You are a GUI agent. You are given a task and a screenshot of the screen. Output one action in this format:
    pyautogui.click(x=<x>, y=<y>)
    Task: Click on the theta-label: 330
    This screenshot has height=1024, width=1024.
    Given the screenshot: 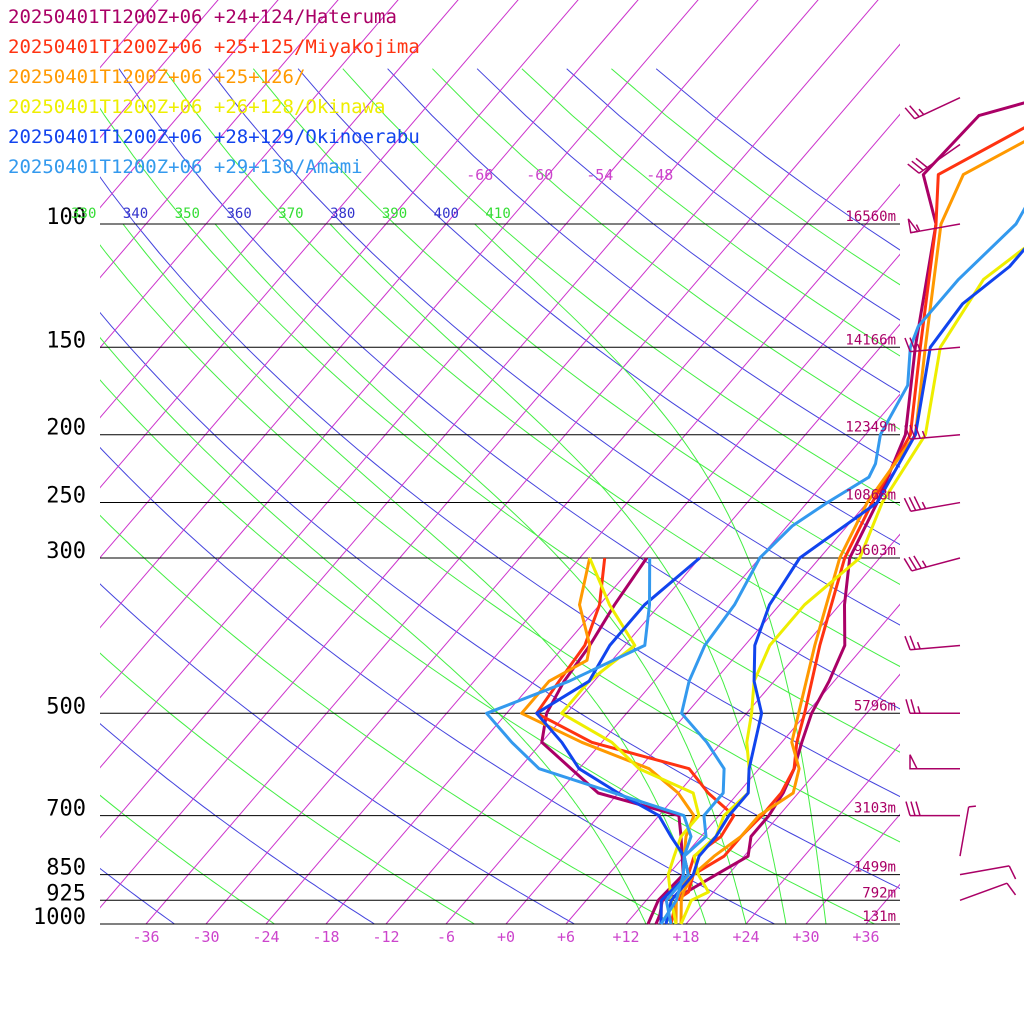 What is the action you would take?
    pyautogui.click(x=83, y=214)
    